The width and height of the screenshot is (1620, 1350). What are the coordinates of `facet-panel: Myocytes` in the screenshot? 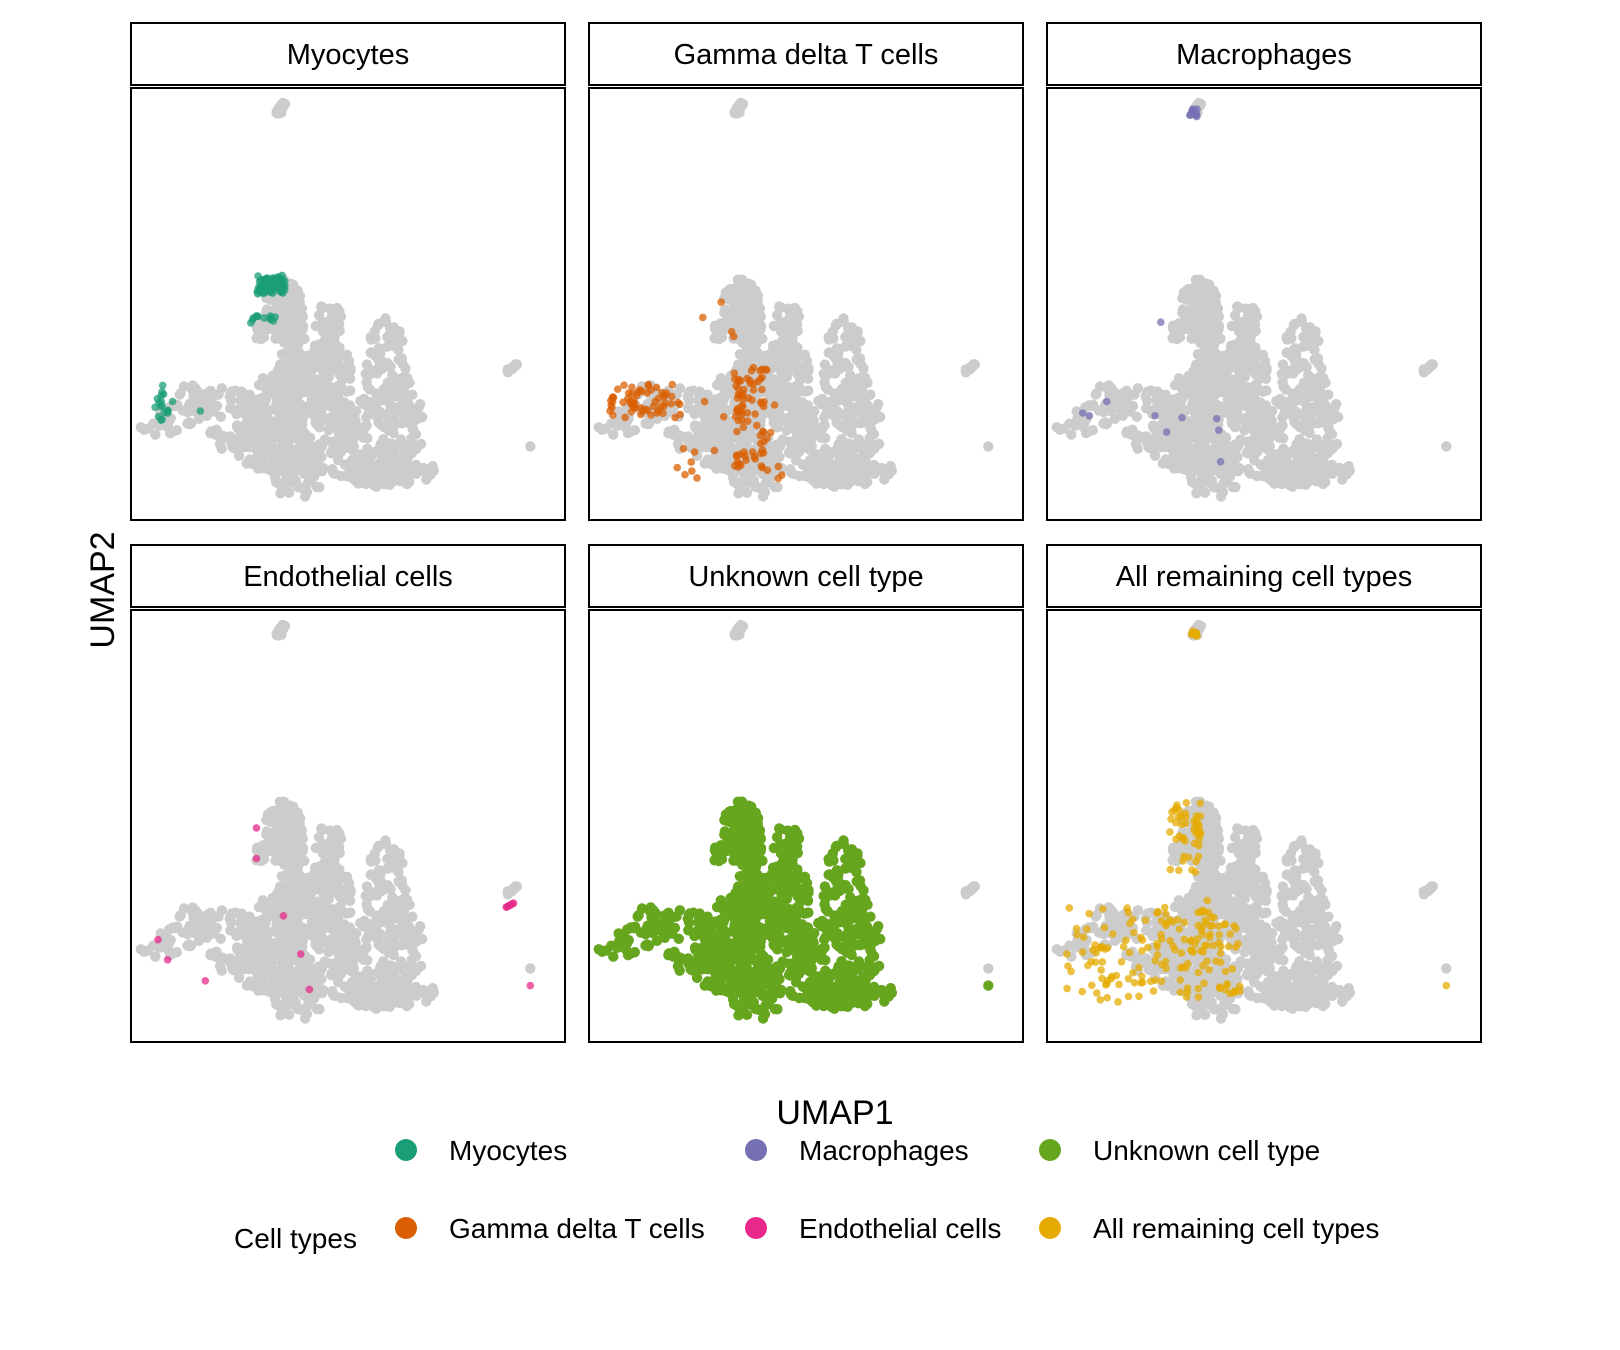 It's located at (348, 271).